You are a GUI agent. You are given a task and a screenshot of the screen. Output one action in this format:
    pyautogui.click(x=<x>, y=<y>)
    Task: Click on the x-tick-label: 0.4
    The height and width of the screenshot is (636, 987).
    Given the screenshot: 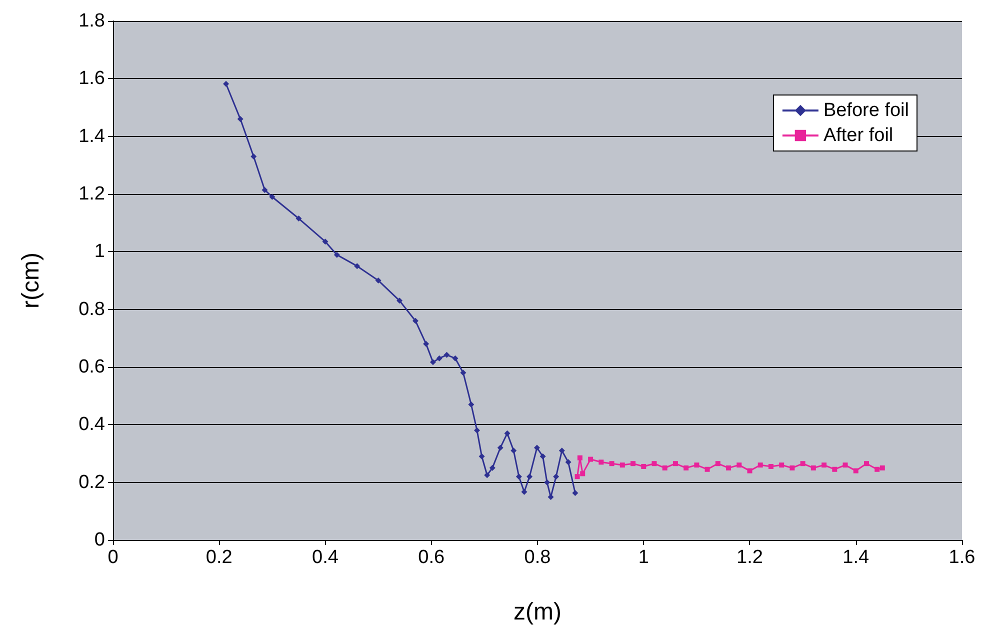 What is the action you would take?
    pyautogui.click(x=325, y=557)
    